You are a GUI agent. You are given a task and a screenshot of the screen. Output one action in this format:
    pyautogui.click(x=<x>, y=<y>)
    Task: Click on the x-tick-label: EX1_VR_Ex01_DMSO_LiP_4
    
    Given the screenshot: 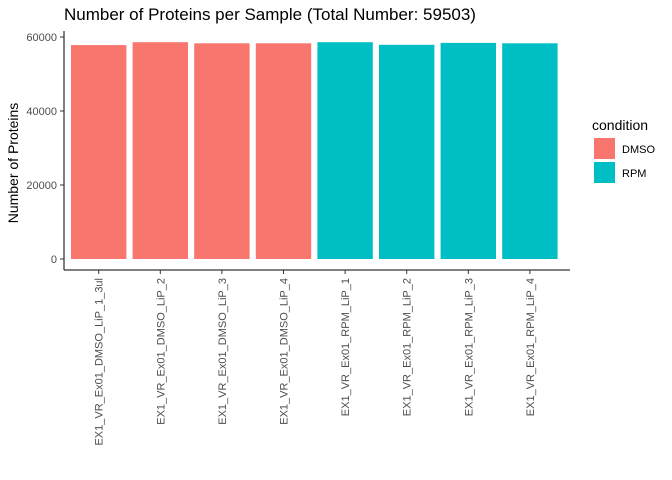 What is the action you would take?
    pyautogui.click(x=285, y=351)
    